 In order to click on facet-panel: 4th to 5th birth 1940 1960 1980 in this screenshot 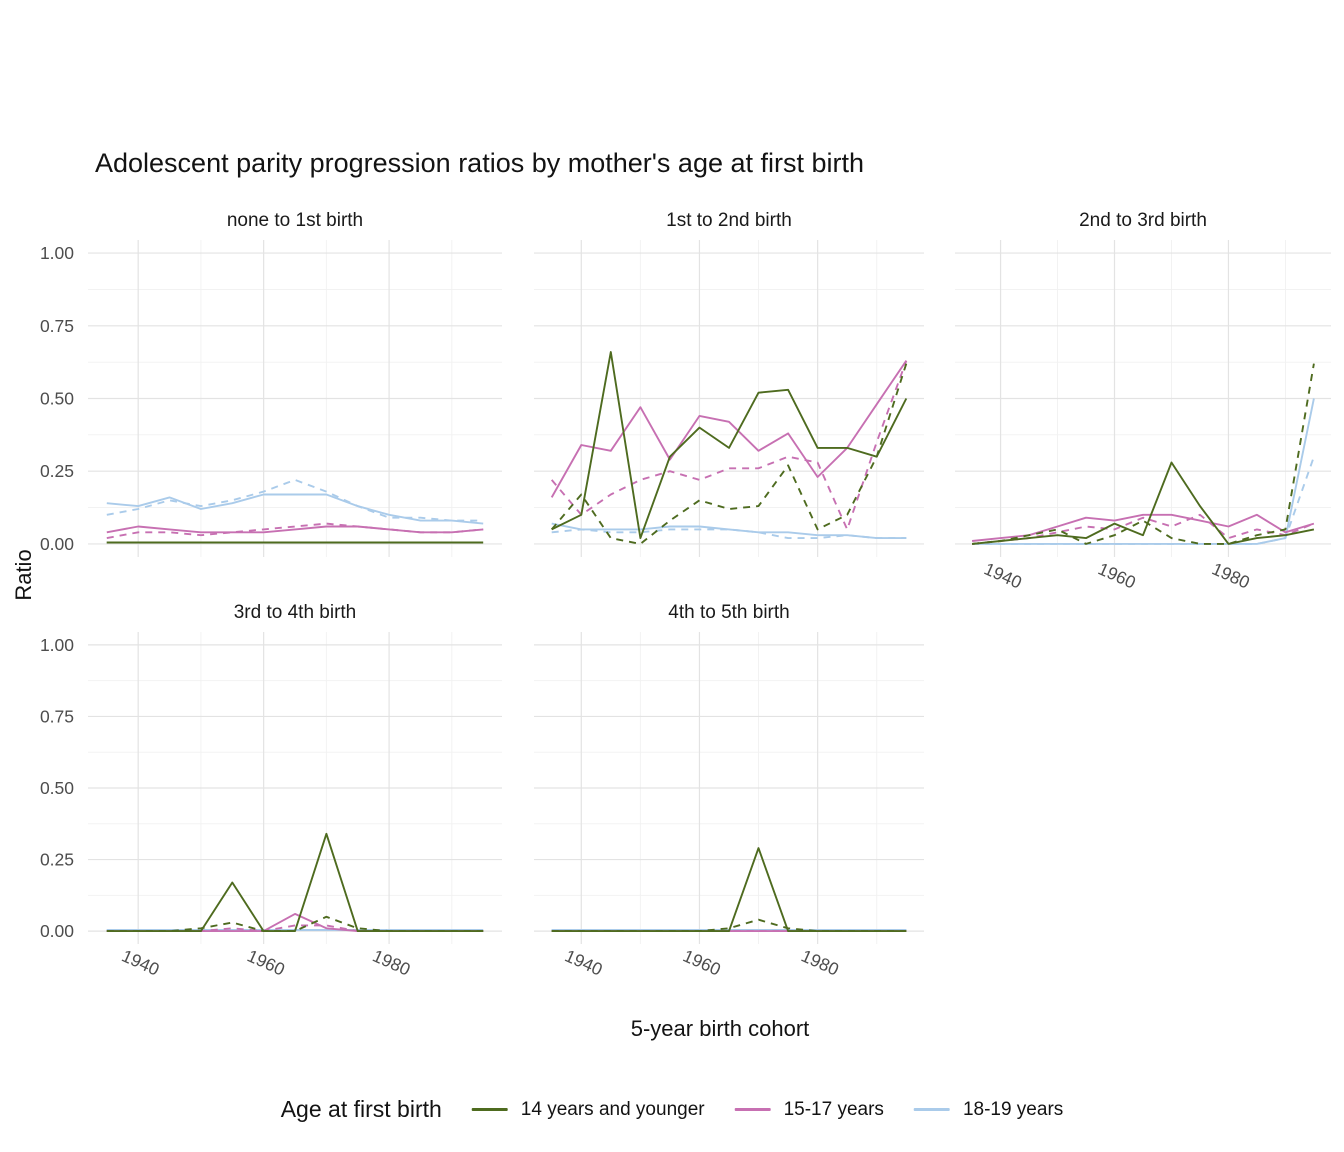, I will do `click(729, 791)`.